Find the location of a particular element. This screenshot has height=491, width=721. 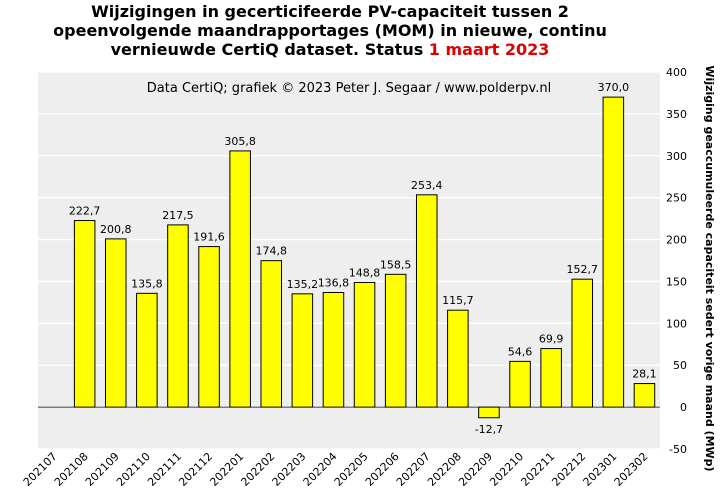

data-label: 253,4 is located at coordinates (427, 185).